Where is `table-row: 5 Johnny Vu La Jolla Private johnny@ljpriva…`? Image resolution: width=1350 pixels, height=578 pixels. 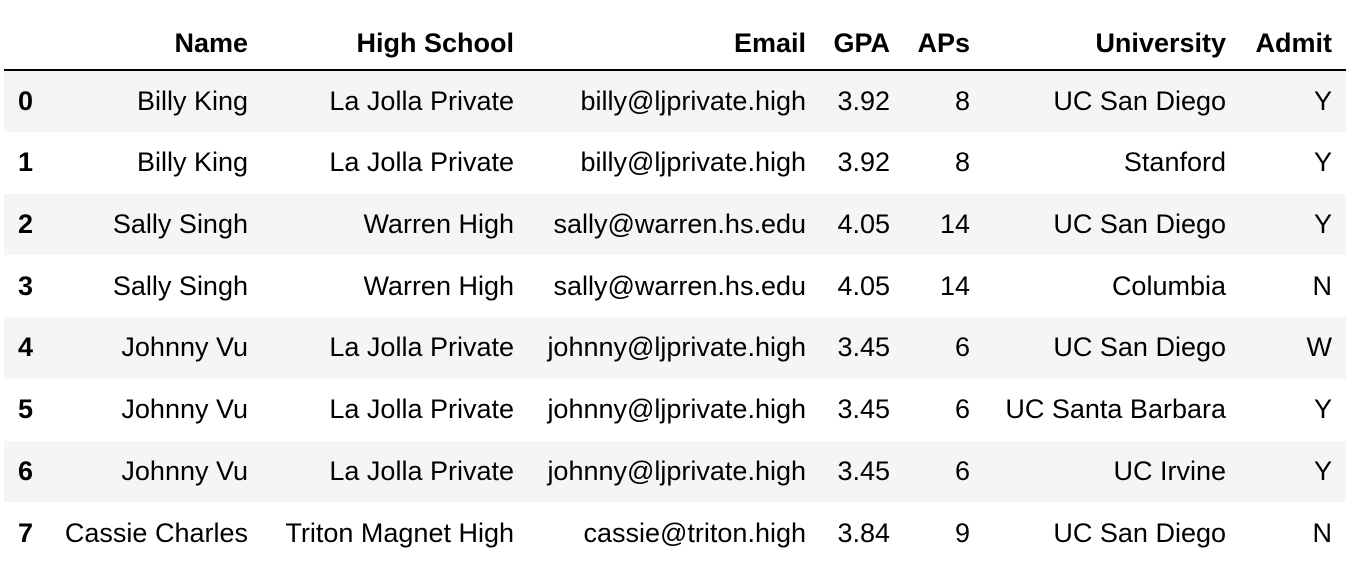 table-row: 5 Johnny Vu La Jolla Private johnny@ljpriva… is located at coordinates (675, 409).